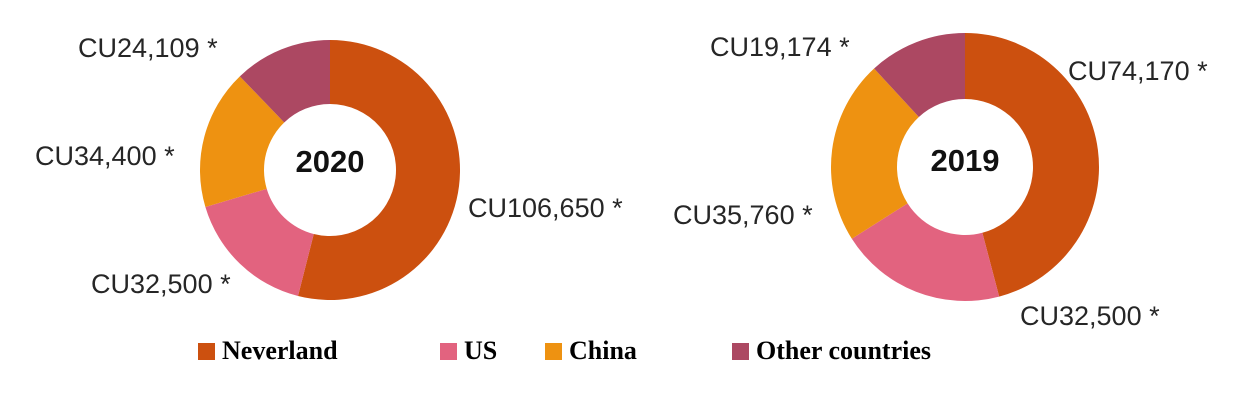 This screenshot has height=408, width=1235. I want to click on slice-label-2019-neverland: CU74,170 *, so click(1138, 71).